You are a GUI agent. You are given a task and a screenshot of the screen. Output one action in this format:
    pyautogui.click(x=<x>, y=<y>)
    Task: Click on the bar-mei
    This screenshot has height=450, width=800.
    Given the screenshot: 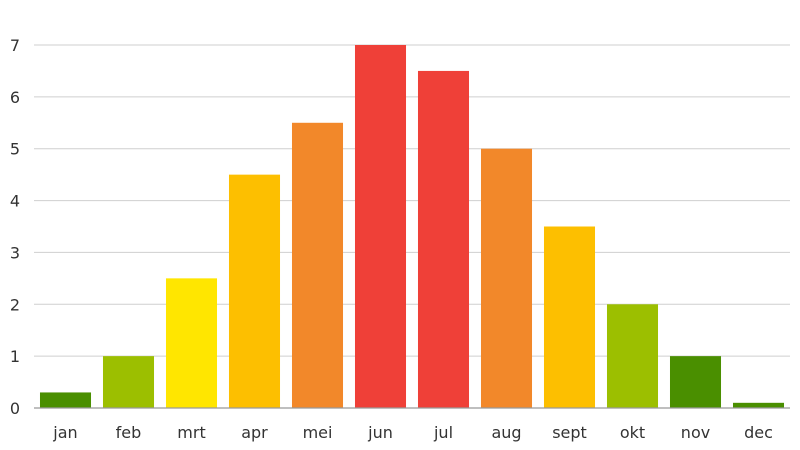 What is the action you would take?
    pyautogui.click(x=317, y=265)
    